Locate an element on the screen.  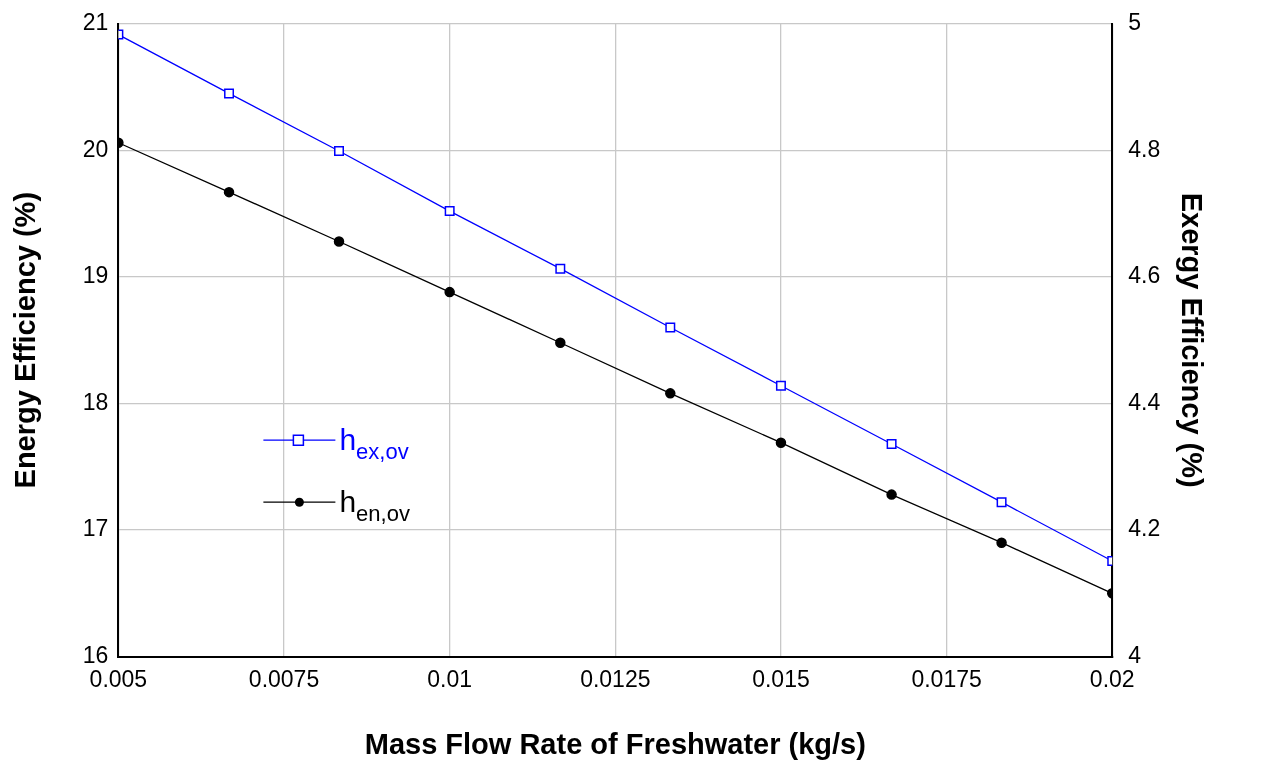
y2-tick-label: 4.6 is located at coordinates (1144, 275).